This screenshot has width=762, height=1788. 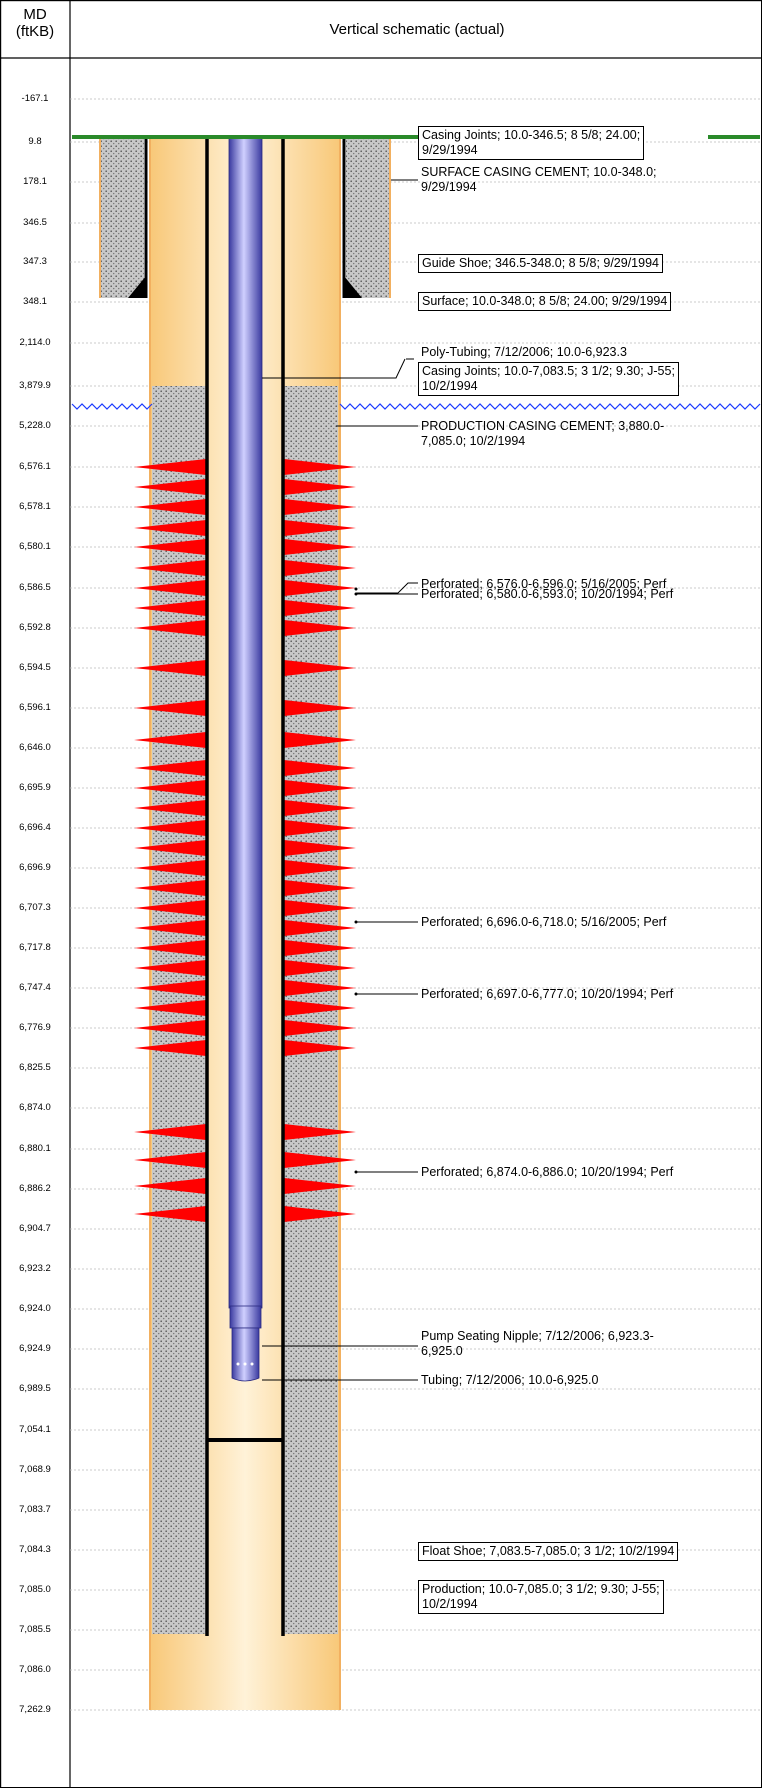 What do you see at coordinates (245, 887) in the screenshot?
I see `production-casing` at bounding box center [245, 887].